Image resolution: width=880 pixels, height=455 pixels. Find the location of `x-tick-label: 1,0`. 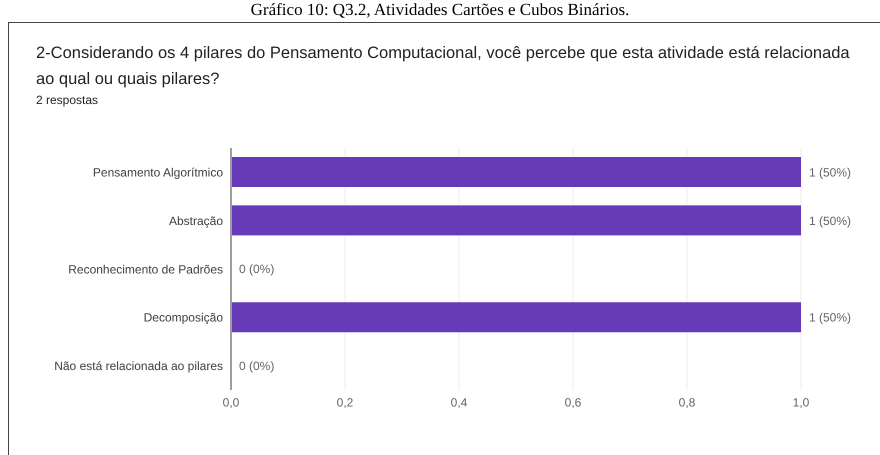

x-tick-label: 1,0 is located at coordinates (801, 403).